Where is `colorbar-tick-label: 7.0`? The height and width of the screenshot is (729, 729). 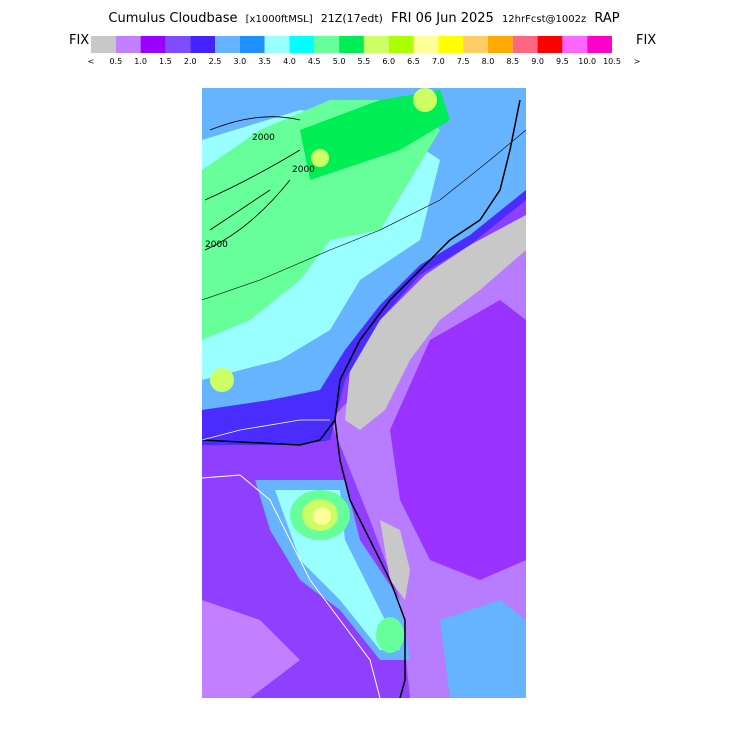
colorbar-tick-label: 7.0 is located at coordinates (438, 61).